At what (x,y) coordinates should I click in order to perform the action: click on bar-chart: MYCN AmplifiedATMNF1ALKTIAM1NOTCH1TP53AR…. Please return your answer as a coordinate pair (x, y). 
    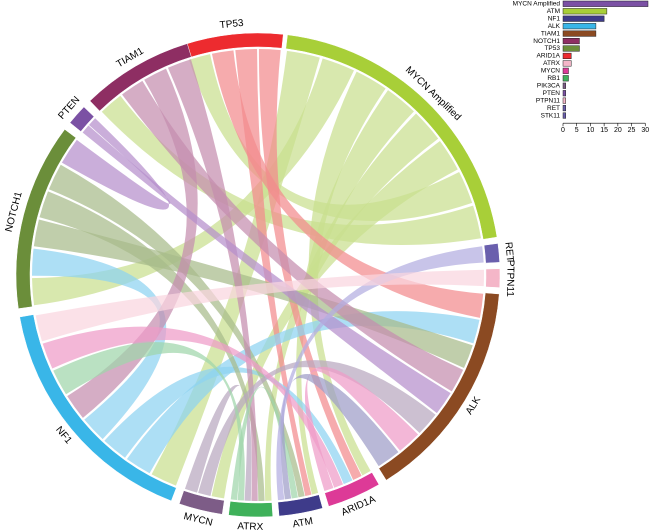
    Looking at the image, I should click on (581, 68).